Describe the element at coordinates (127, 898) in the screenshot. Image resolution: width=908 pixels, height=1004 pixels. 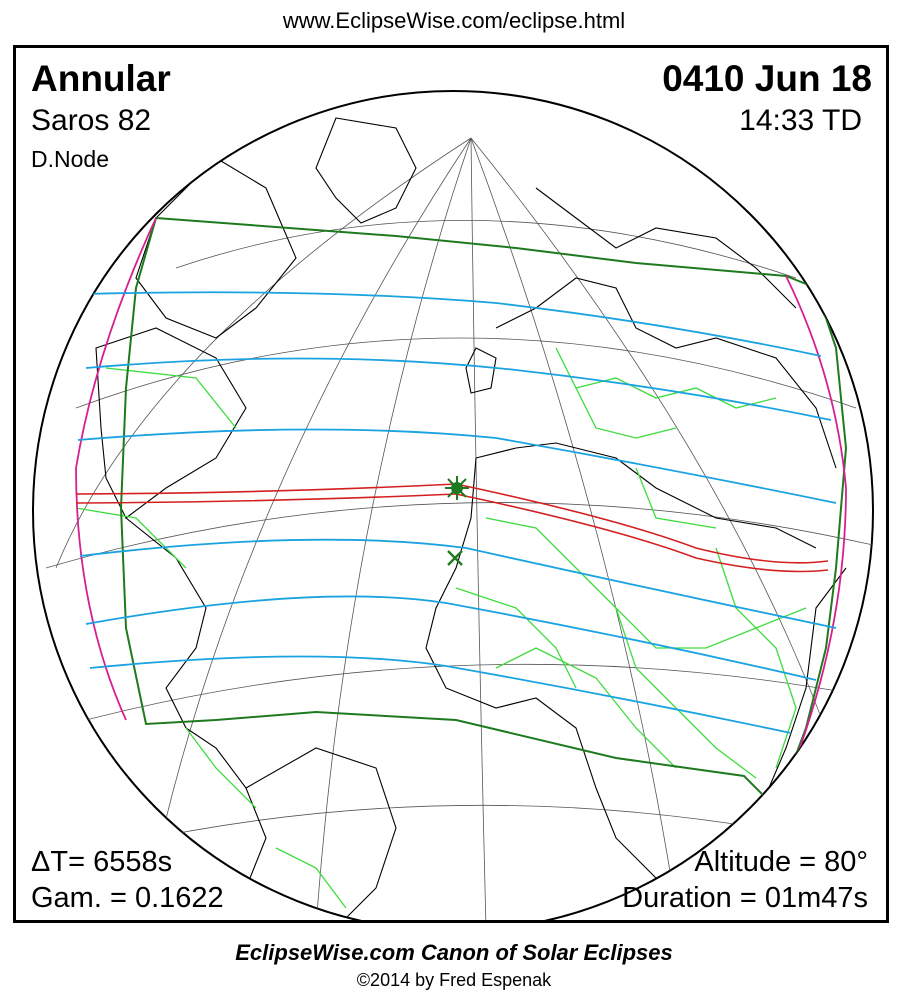
I see `gamma-value: Gam. = 0.1622` at that location.